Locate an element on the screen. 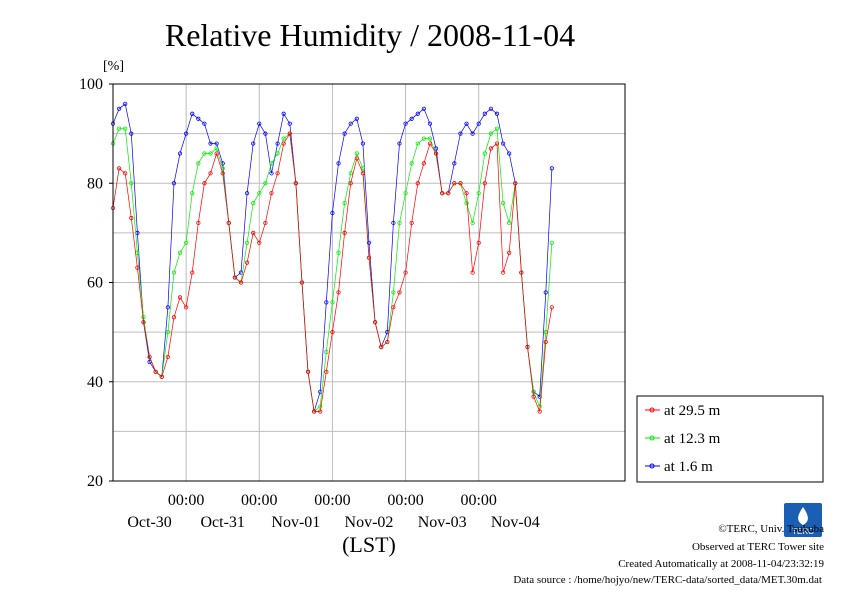 This screenshot has width=842, height=595. legend-label: at 1.6 m is located at coordinates (688, 467).